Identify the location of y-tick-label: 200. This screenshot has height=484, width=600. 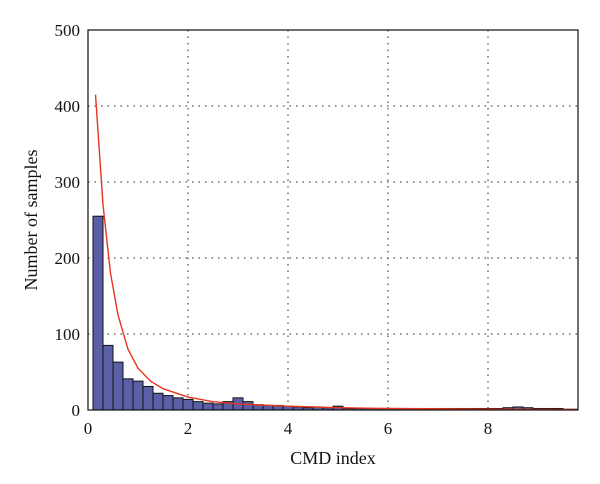
(68, 258).